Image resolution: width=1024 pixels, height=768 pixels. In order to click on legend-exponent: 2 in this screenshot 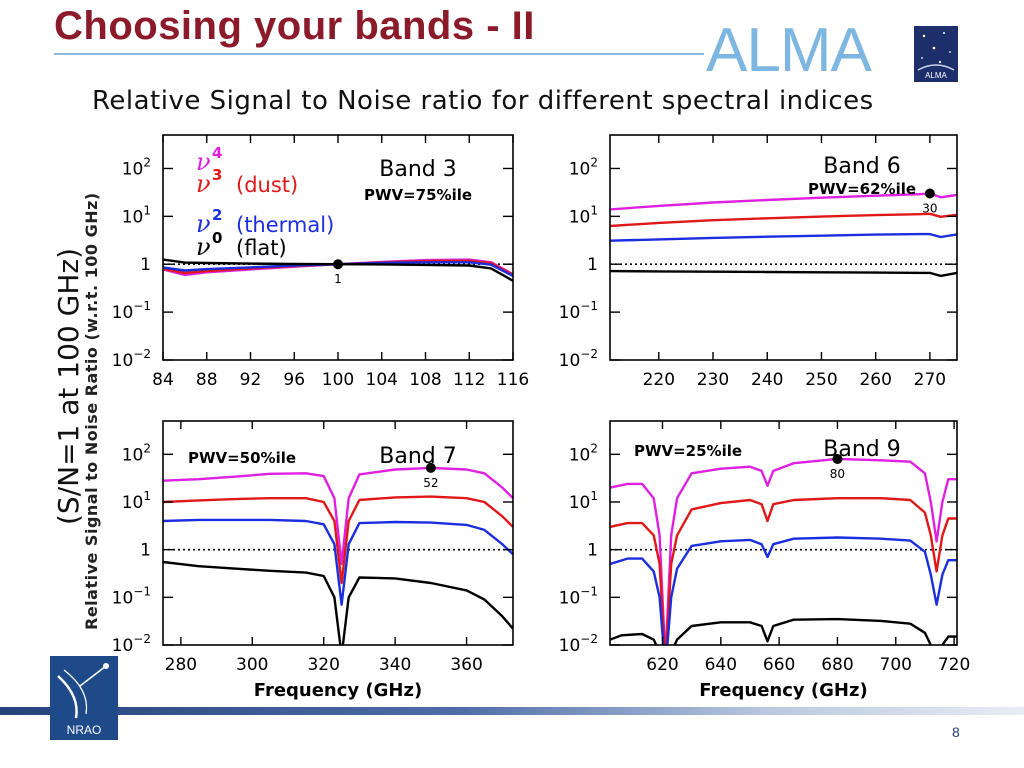, I will do `click(217, 215)`.